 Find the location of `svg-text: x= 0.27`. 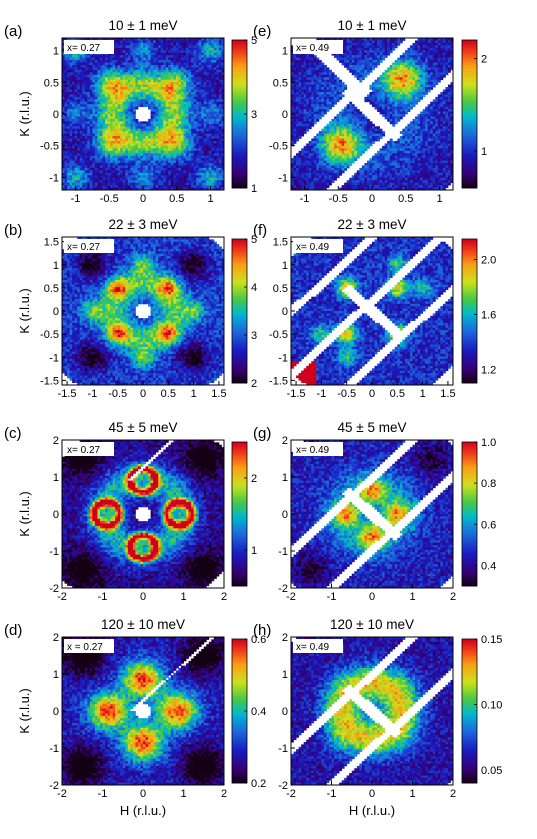

svg-text: x= 0.27 is located at coordinates (84, 48).